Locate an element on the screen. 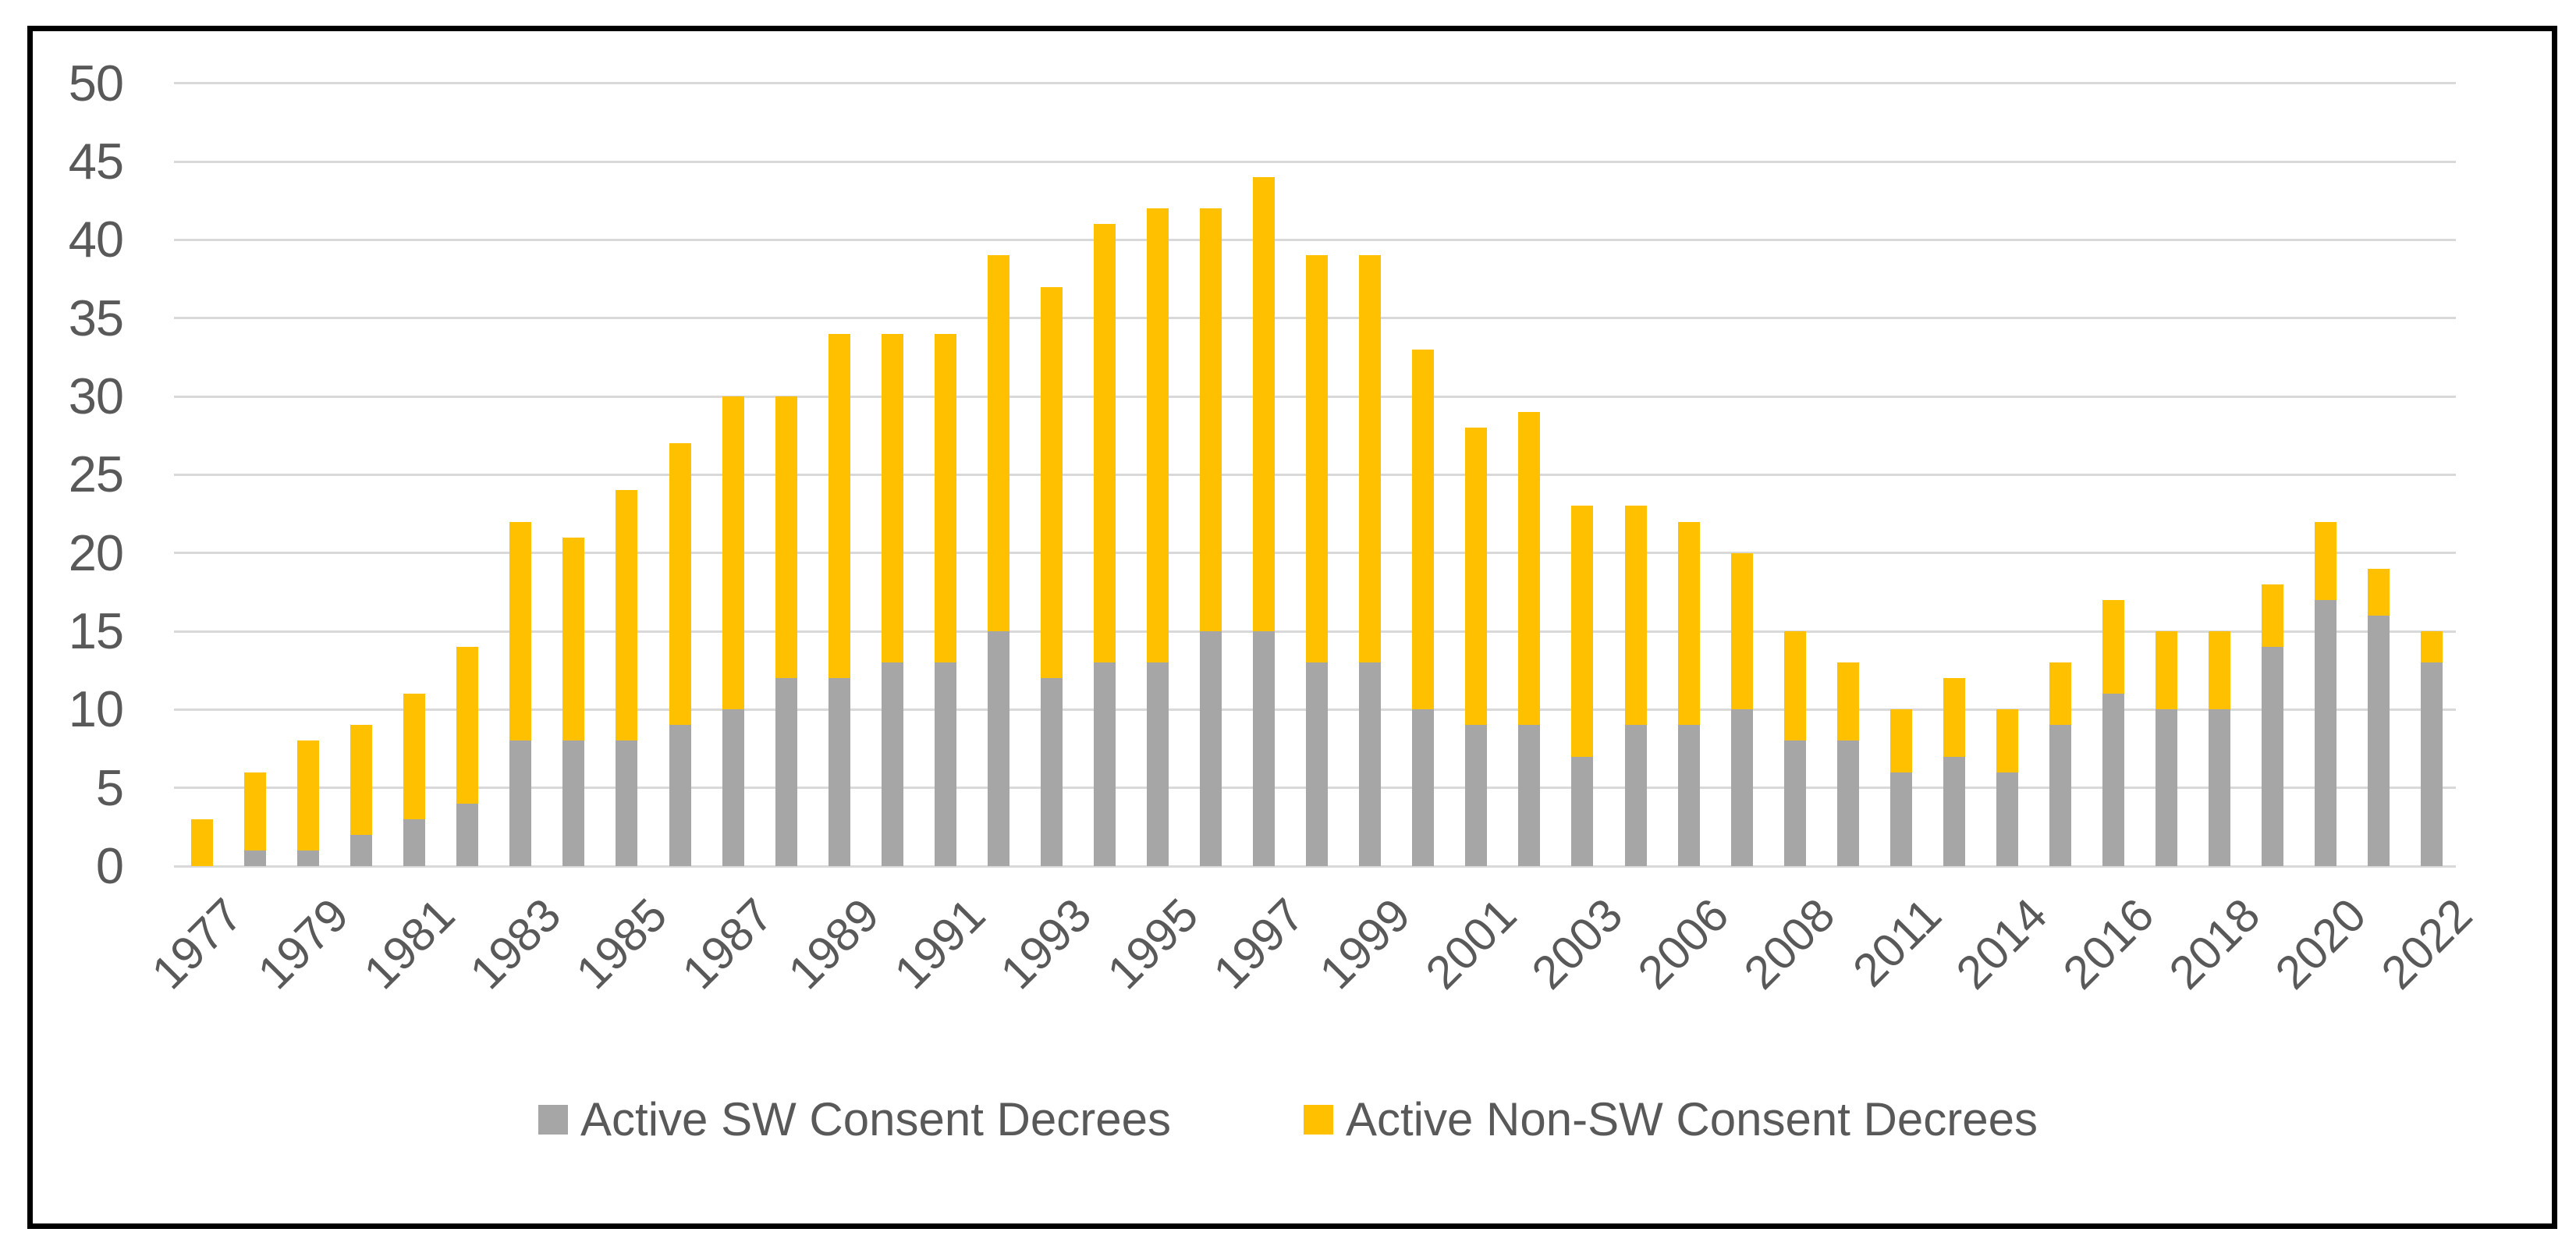  legend-item-sw: Active SW Consent Decrees is located at coordinates (854, 1120).